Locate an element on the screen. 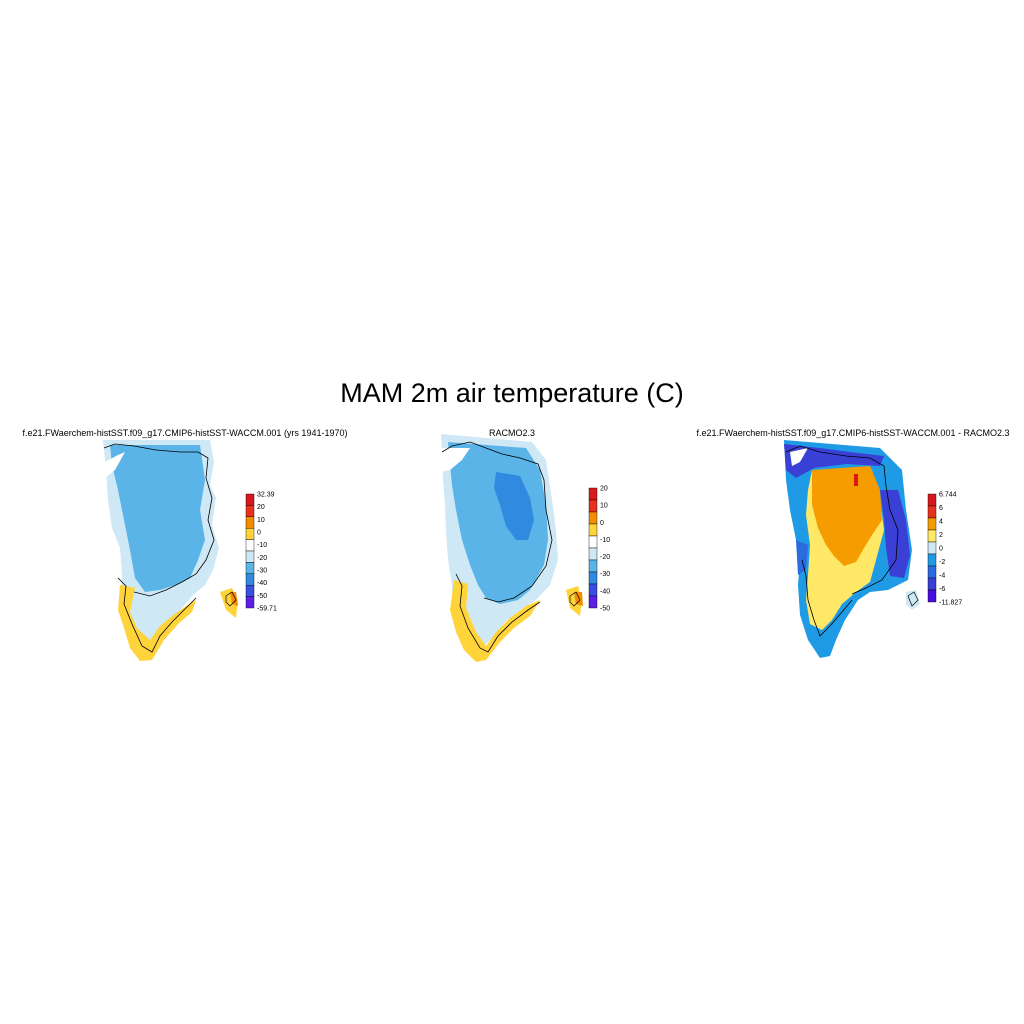 This screenshot has width=1024, height=1024. colorbar-tick-label: -11.827 is located at coordinates (950, 603).